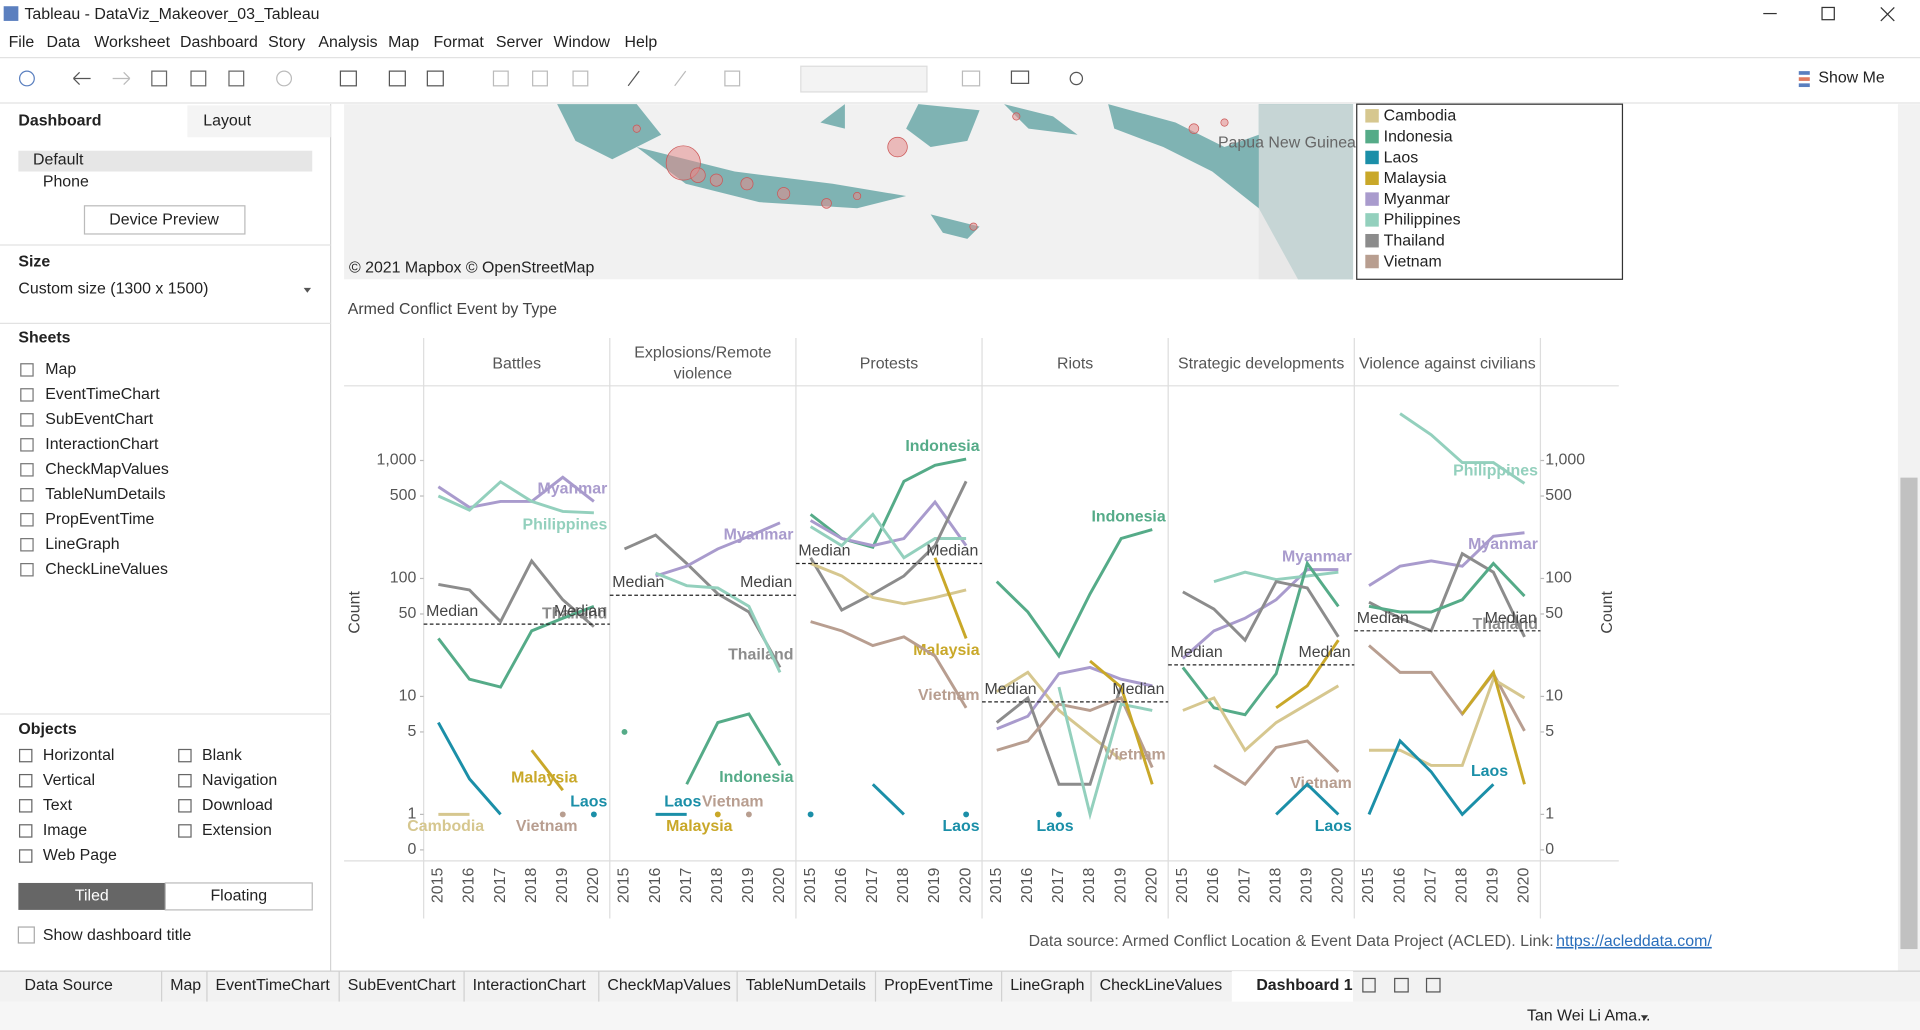 The height and width of the screenshot is (1030, 1920). What do you see at coordinates (1261, 362) in the screenshot?
I see `panel-header: Strategic developments` at bounding box center [1261, 362].